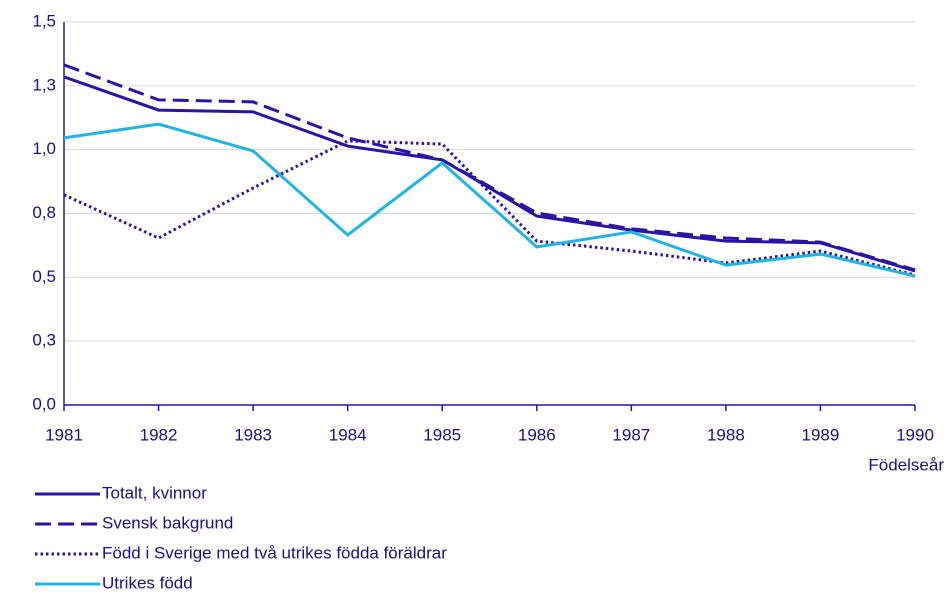 The width and height of the screenshot is (949, 594). Describe the element at coordinates (631, 434) in the screenshot. I see `x-tick-label: 1987` at that location.